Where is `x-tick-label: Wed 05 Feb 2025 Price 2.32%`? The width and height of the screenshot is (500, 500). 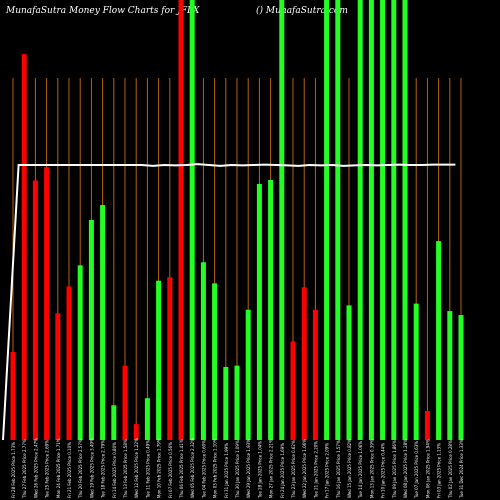
x-tick-label: Wed 05 Feb 2025 Price 2.32% is located at coordinates (192, 468).